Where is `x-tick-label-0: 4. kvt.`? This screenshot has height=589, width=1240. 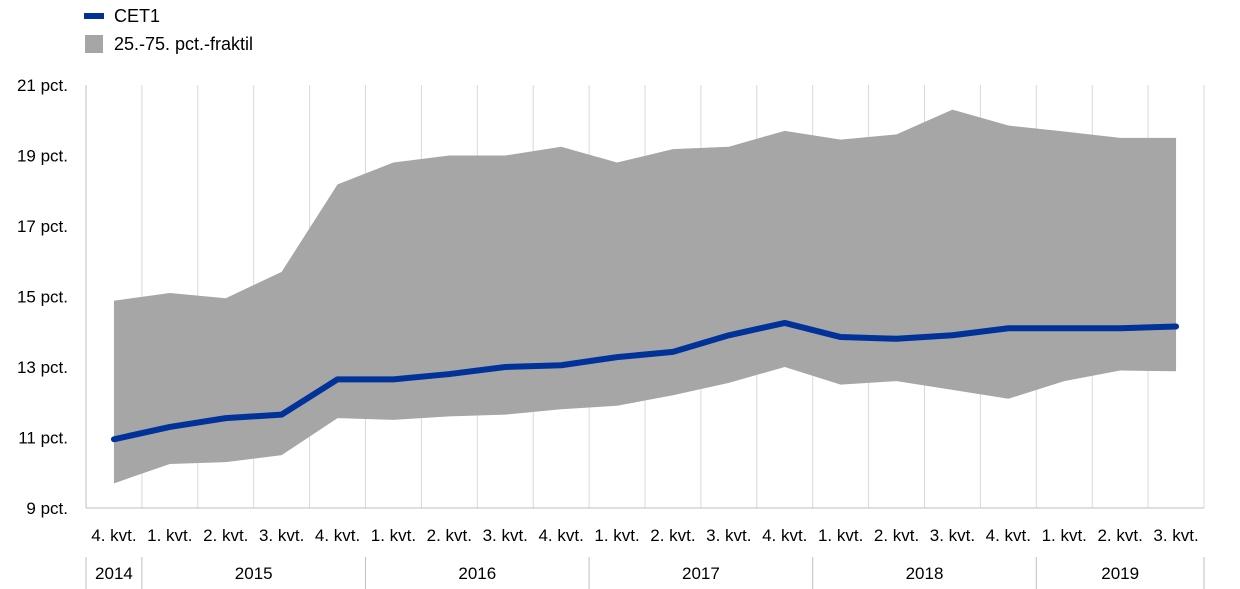 x-tick-label-0: 4. kvt. is located at coordinates (113, 535).